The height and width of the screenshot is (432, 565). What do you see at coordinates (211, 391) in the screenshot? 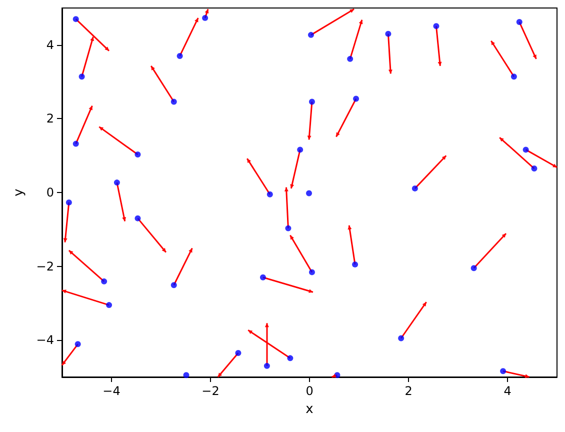
I see `x-tick-label: −2` at bounding box center [211, 391].